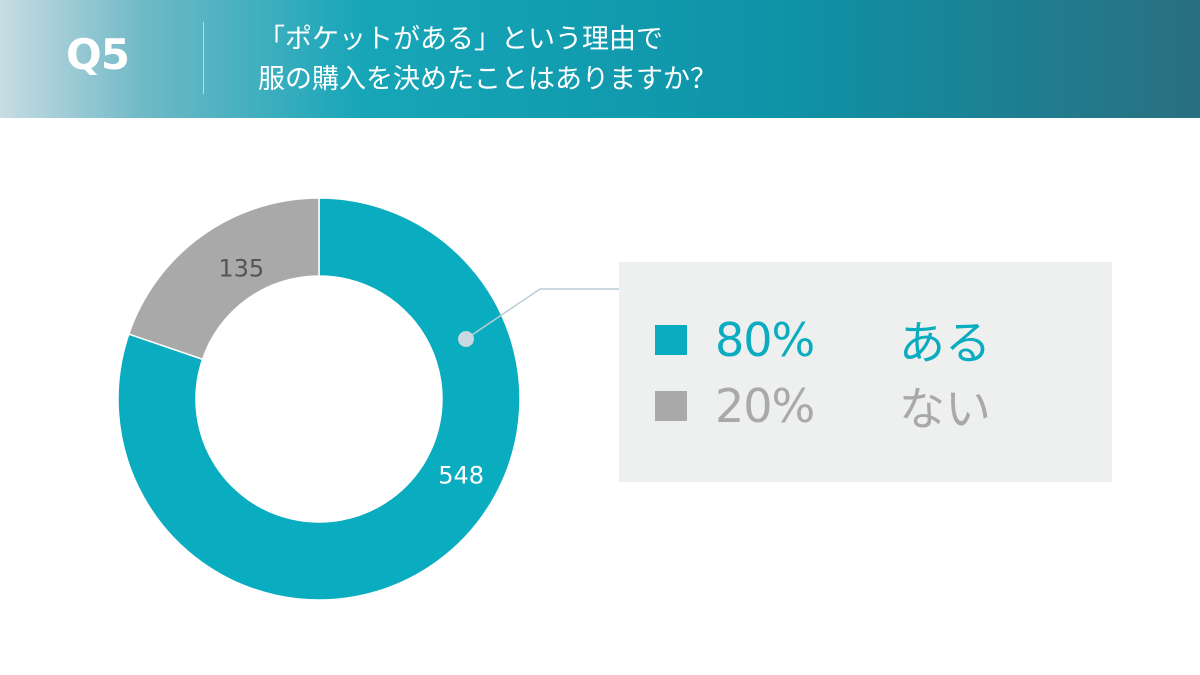 The height and width of the screenshot is (675, 1200). What do you see at coordinates (556, 314) in the screenshot?
I see `leader-line` at bounding box center [556, 314].